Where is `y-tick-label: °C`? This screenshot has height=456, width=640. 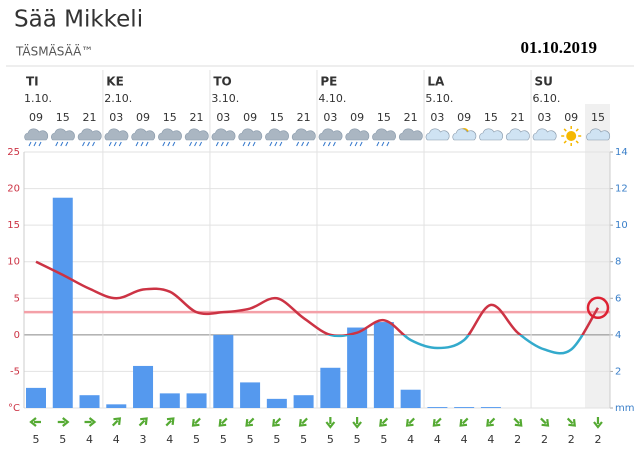 y-tick-label: °C is located at coordinates (14, 408).